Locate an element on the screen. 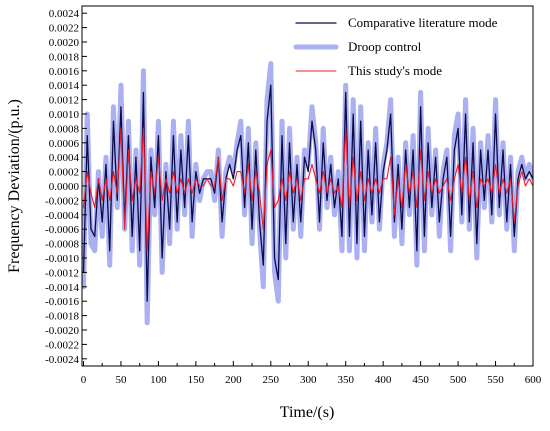 This screenshot has height=431, width=550. x-tick-label: 450 is located at coordinates (420, 380).